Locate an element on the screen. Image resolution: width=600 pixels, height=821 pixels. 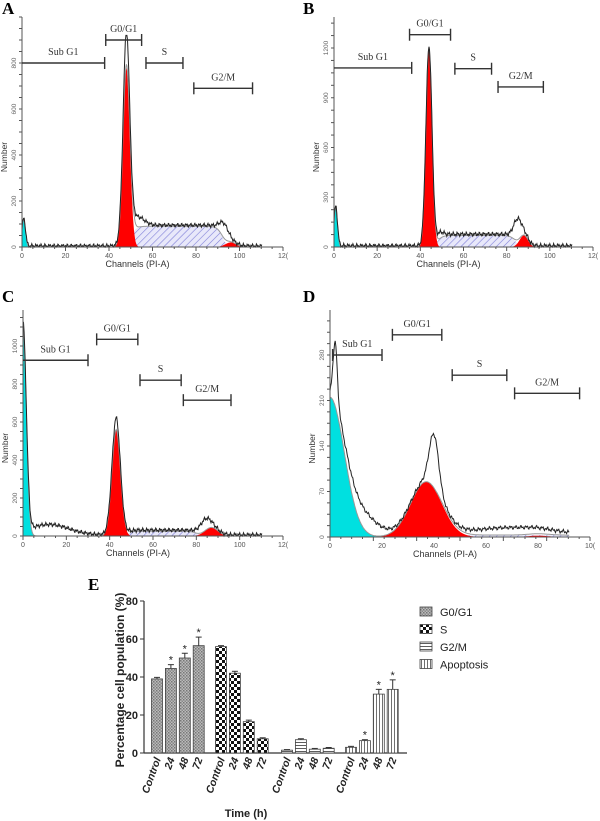
legend-item: S is located at coordinates (433, 630).